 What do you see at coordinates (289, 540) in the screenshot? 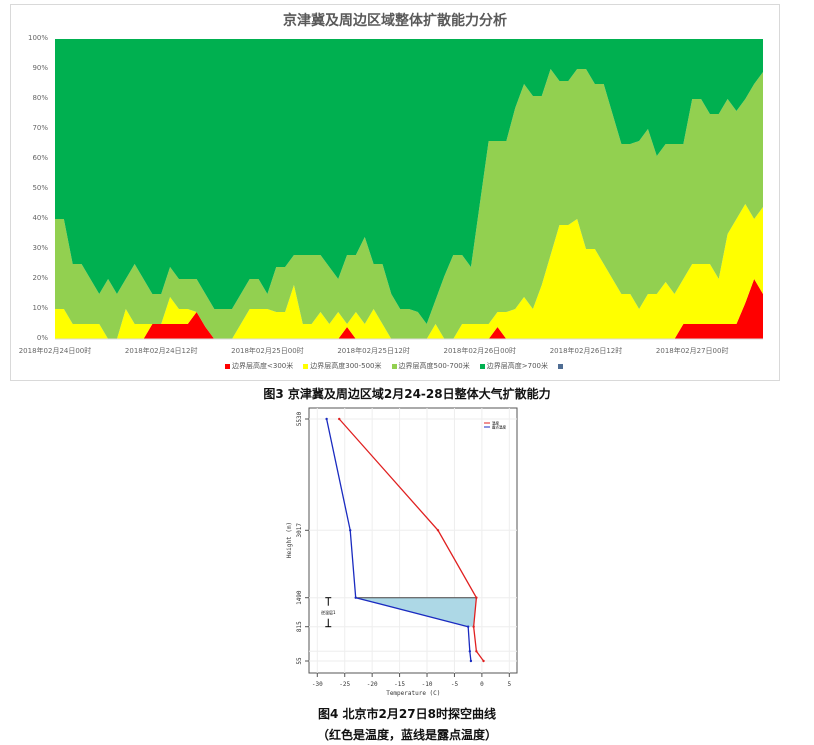
I see `y-axis-label: Height (m)` at bounding box center [289, 540].